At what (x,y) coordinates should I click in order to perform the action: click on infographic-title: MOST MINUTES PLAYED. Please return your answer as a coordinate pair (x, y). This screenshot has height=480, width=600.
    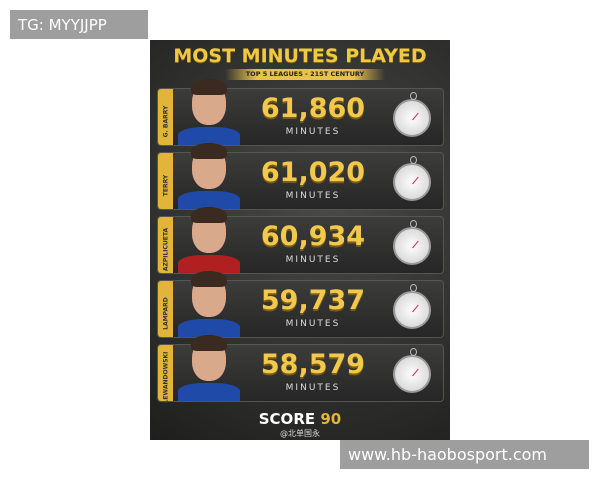
    Looking at the image, I should click on (300, 56).